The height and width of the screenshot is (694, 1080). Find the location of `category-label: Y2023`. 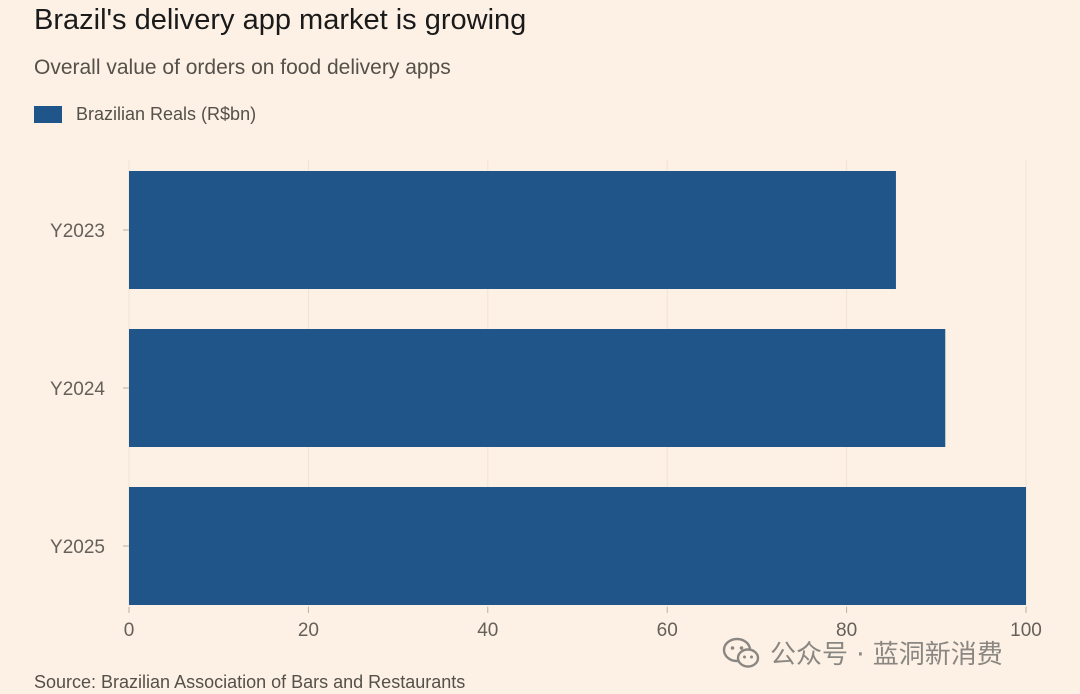

category-label: Y2023 is located at coordinates (77, 231).